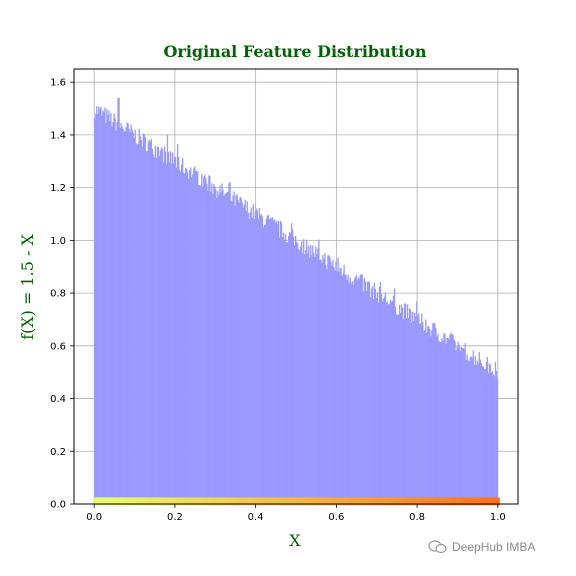 Image resolution: width=576 pixels, height=576 pixels. I want to click on y-axis-label: f(X) = 1.5 - X, so click(27, 287).